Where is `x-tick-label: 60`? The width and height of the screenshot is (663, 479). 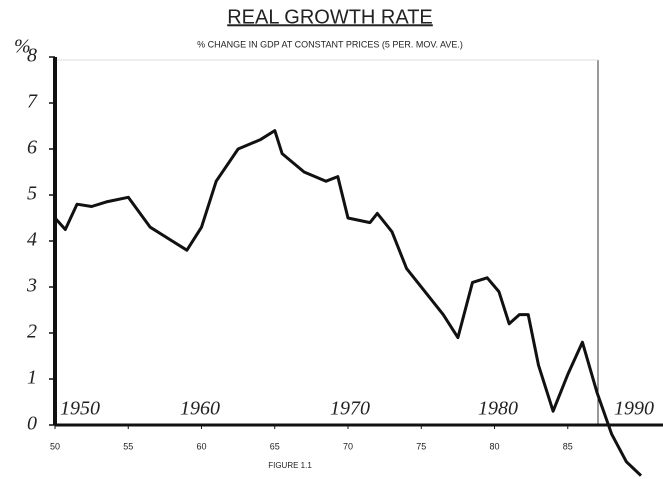
x-tick-label: 60 is located at coordinates (201, 446).